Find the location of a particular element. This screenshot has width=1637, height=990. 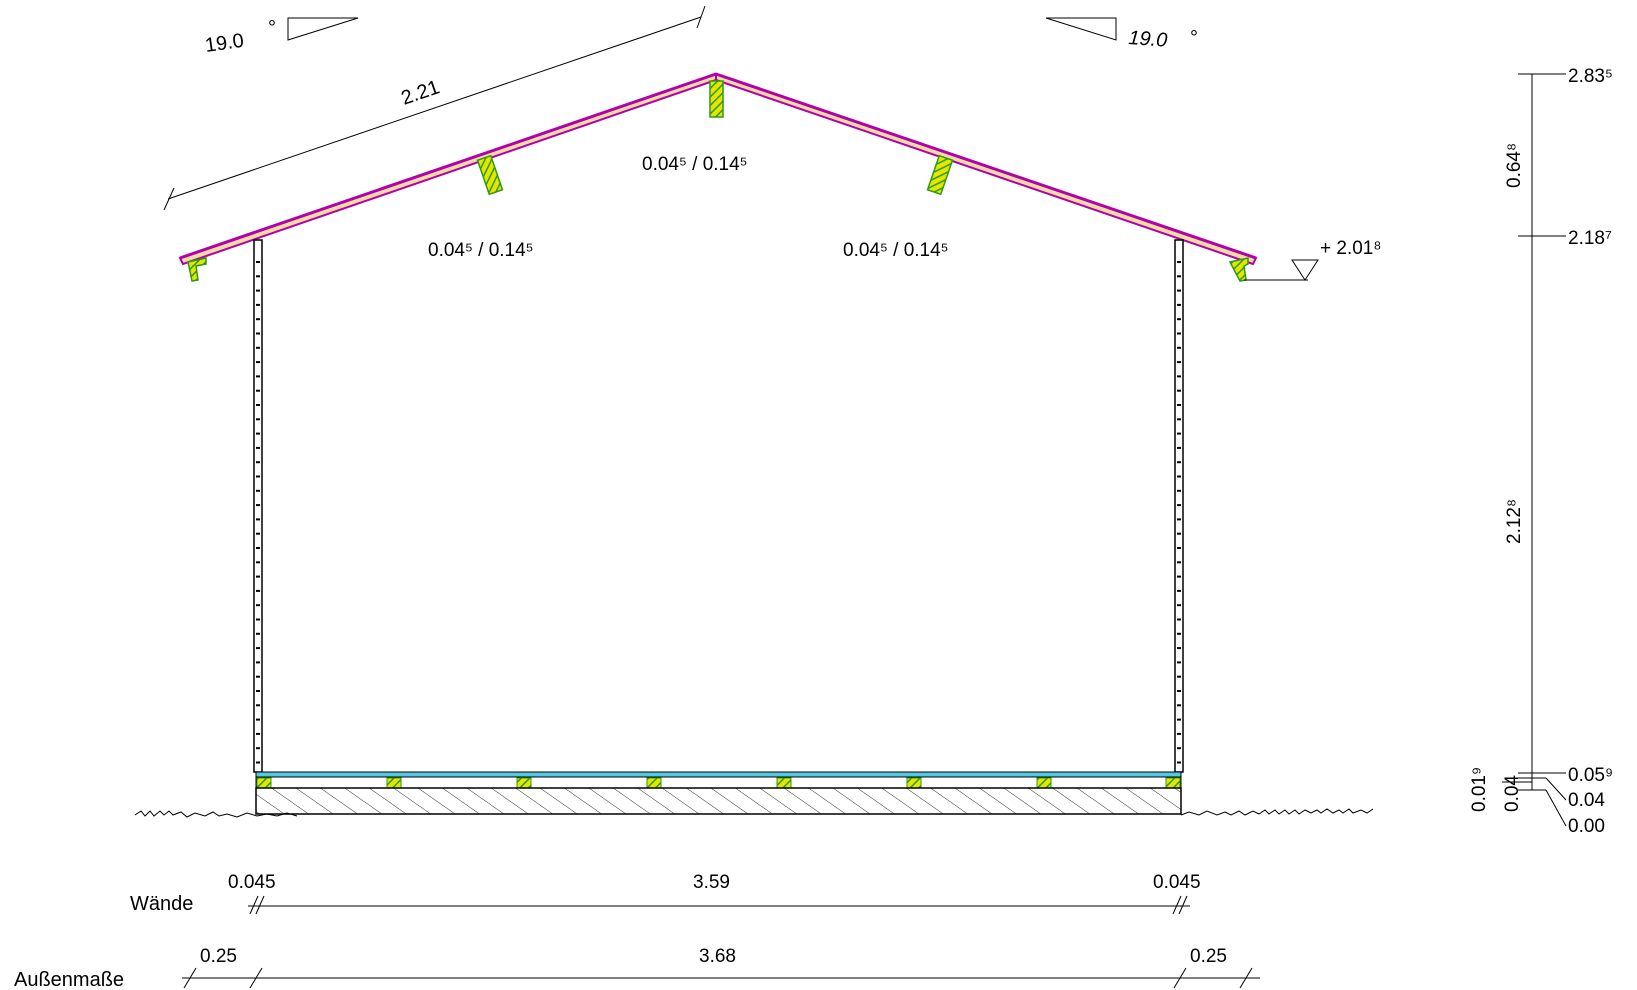

rafter-length-label: 2.21 is located at coordinates (420, 92).